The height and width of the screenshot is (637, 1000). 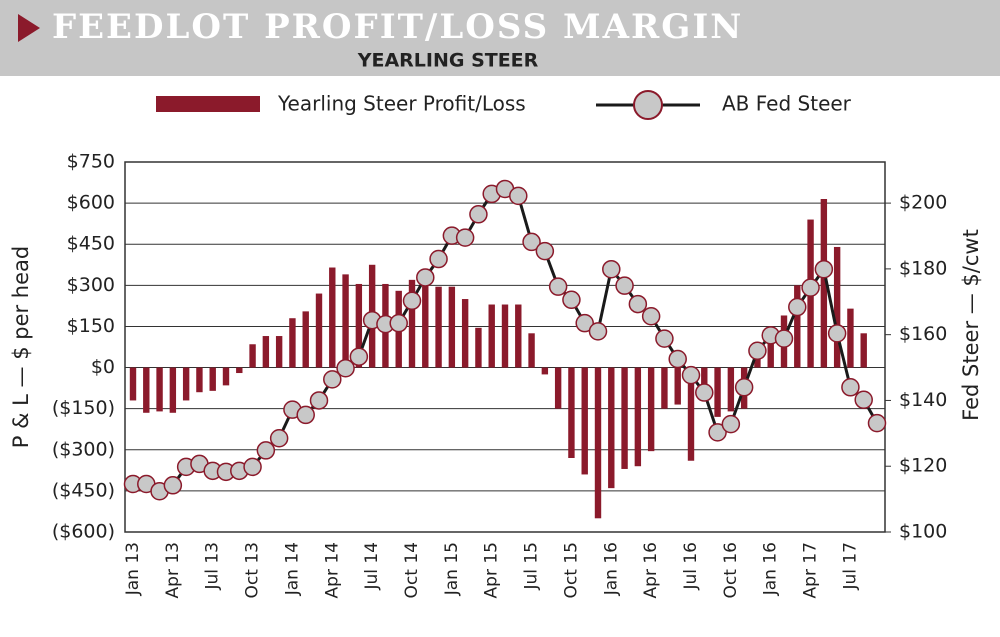 I want to click on y-tick-label: $750, so click(x=91, y=162).